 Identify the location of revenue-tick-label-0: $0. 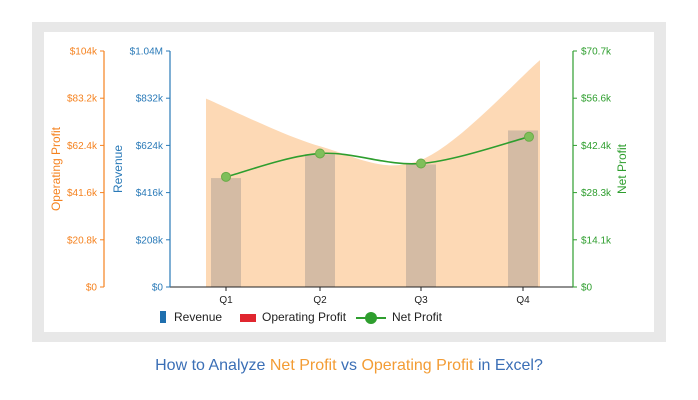
(158, 288).